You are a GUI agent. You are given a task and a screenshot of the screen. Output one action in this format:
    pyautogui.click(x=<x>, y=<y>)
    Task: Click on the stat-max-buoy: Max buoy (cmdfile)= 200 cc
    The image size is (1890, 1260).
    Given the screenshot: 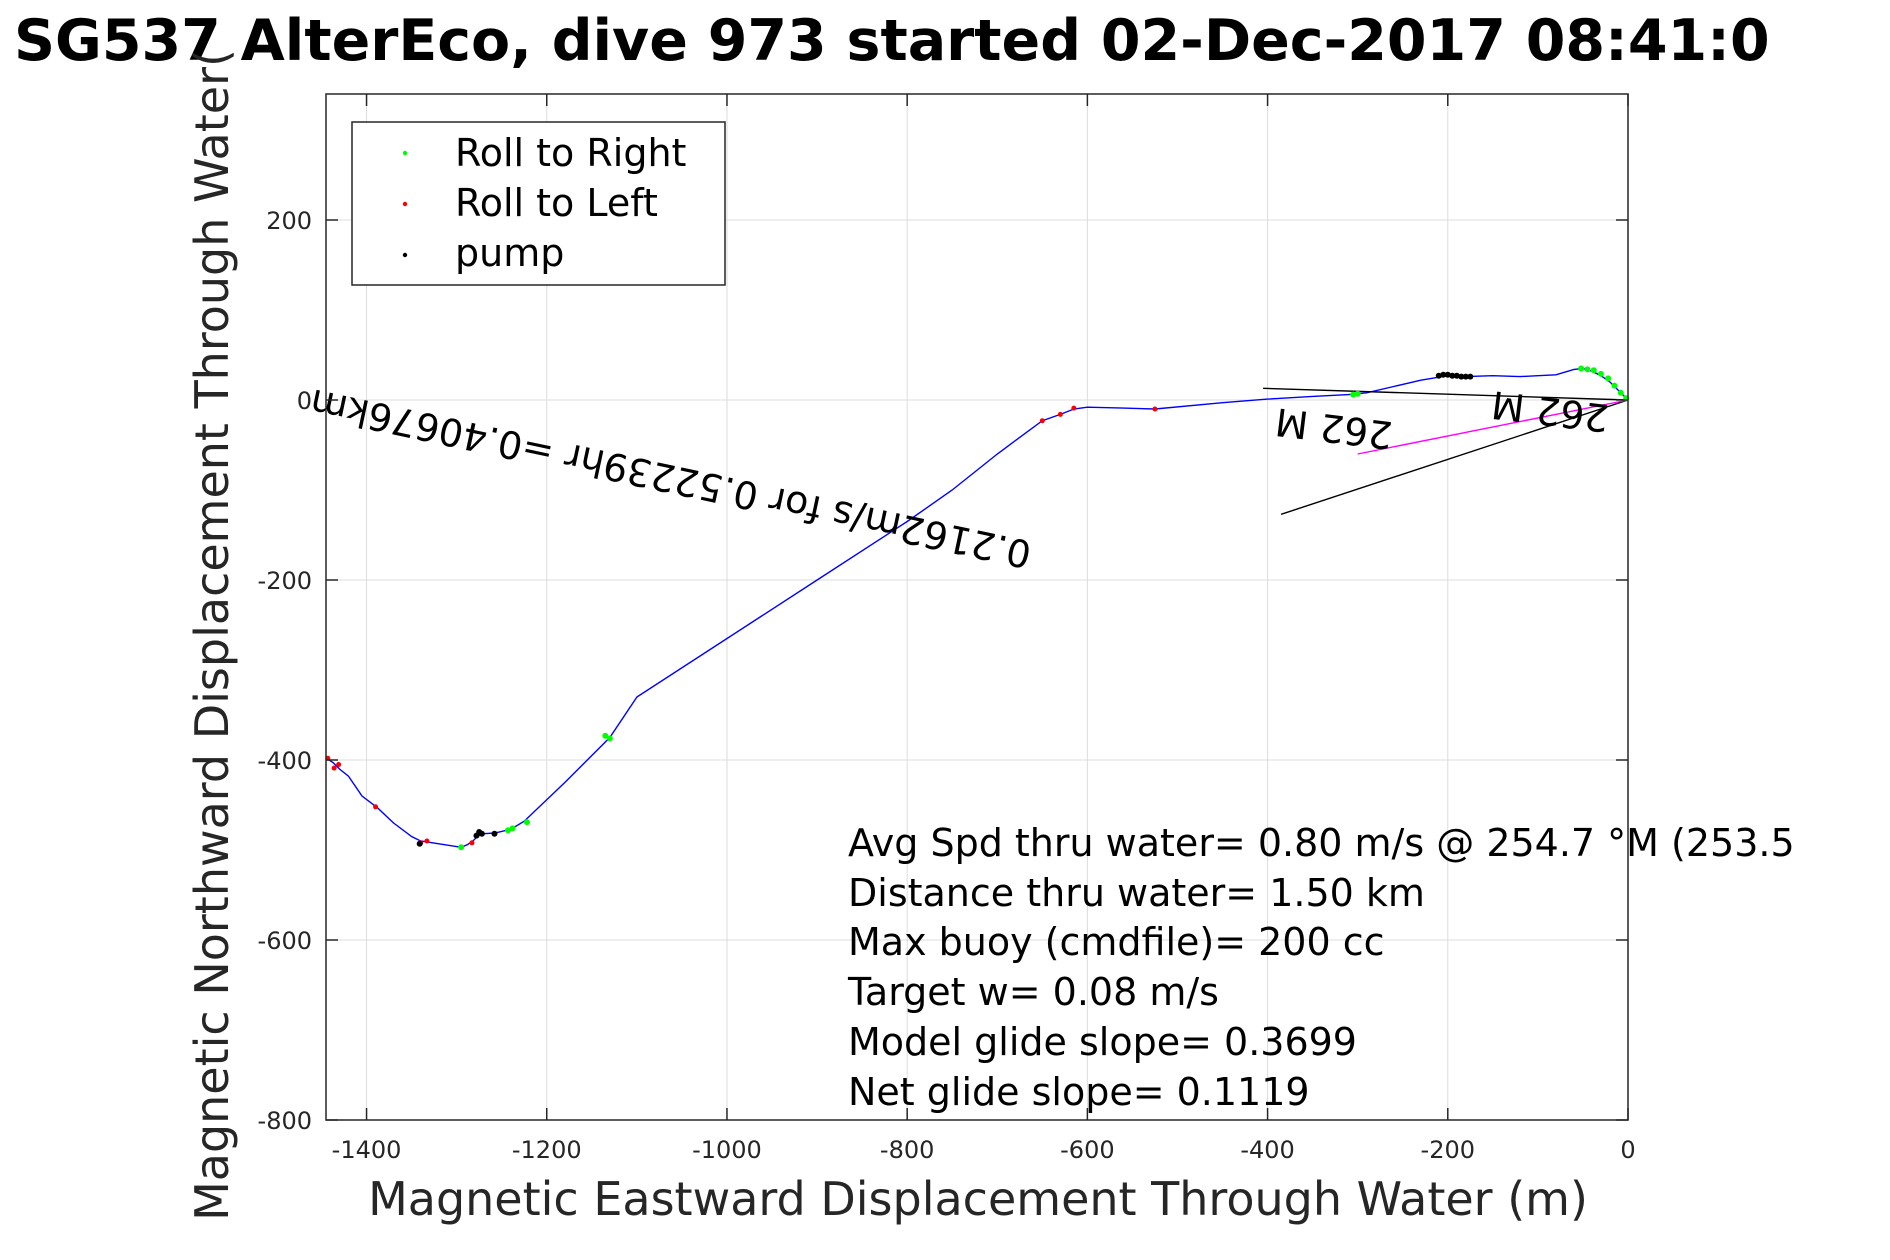 What is the action you would take?
    pyautogui.click(x=1116, y=942)
    